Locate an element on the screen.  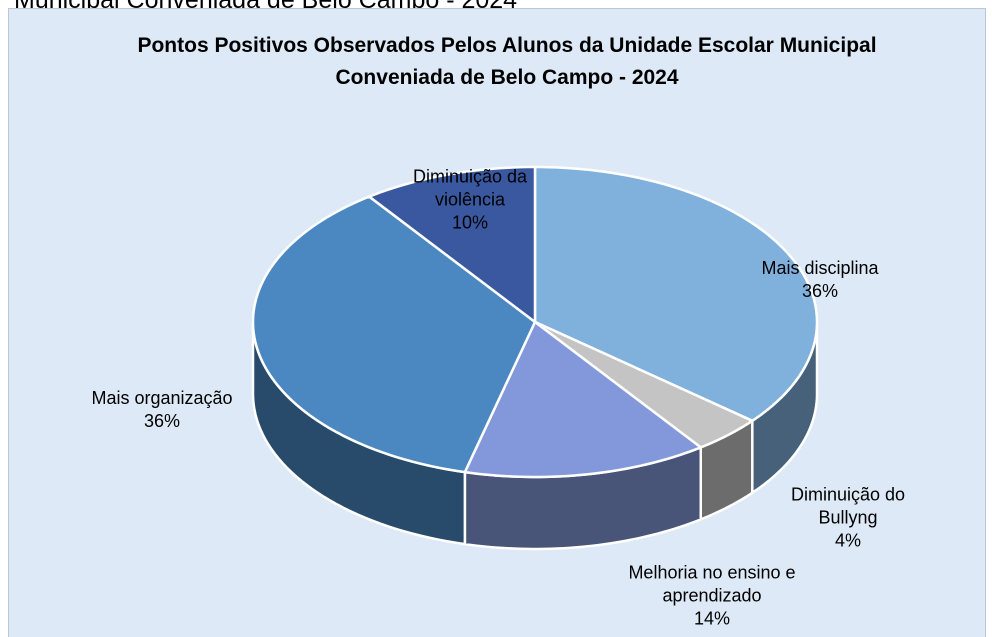
label-value: 14% is located at coordinates (712, 618).